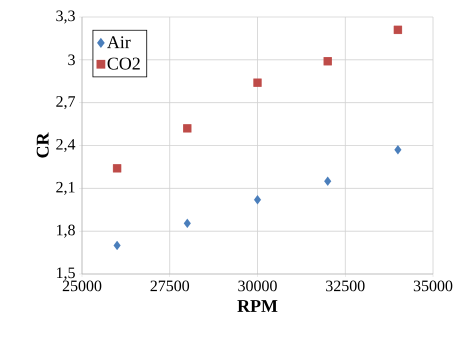 This screenshot has width=474, height=348. What do you see at coordinates (257, 286) in the screenshot?
I see `x-tick-label: 30000` at bounding box center [257, 286].